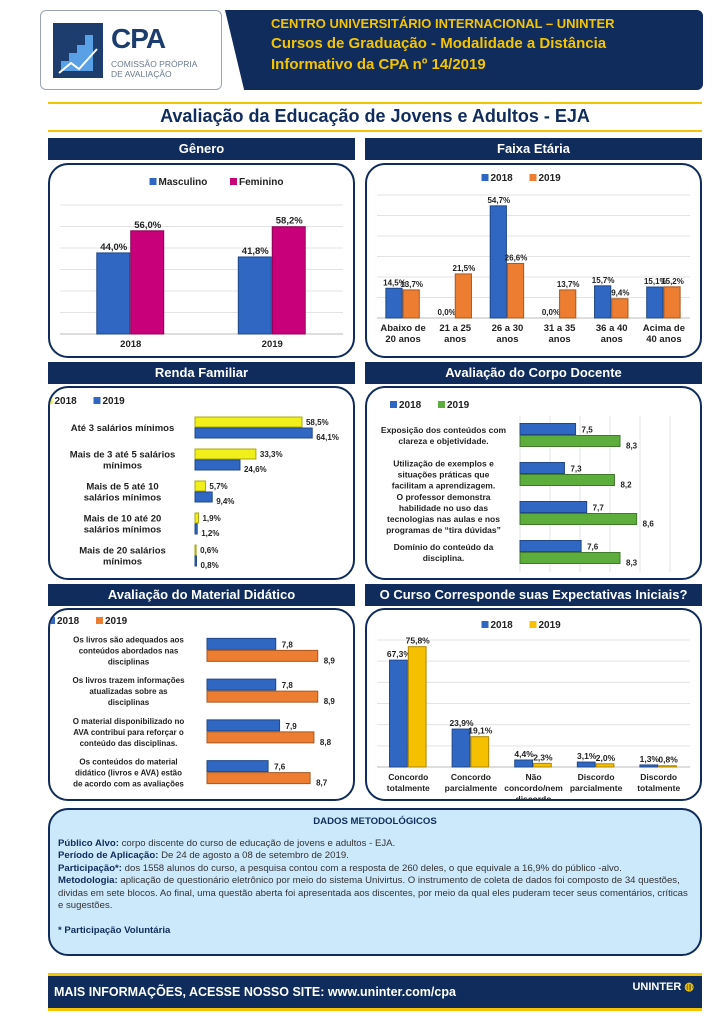 The width and height of the screenshot is (724, 1024). Describe the element at coordinates (378, 64) in the screenshot. I see `bulletin-number: Informativo da CPA nº 14/2019` at that location.